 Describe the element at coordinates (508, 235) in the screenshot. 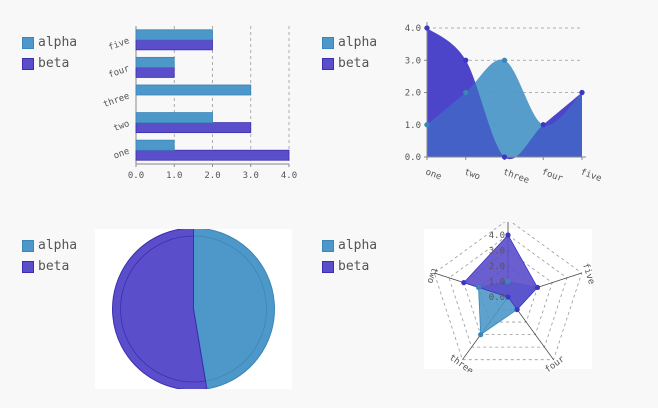

I see `radar-point-beta-one` at that location.